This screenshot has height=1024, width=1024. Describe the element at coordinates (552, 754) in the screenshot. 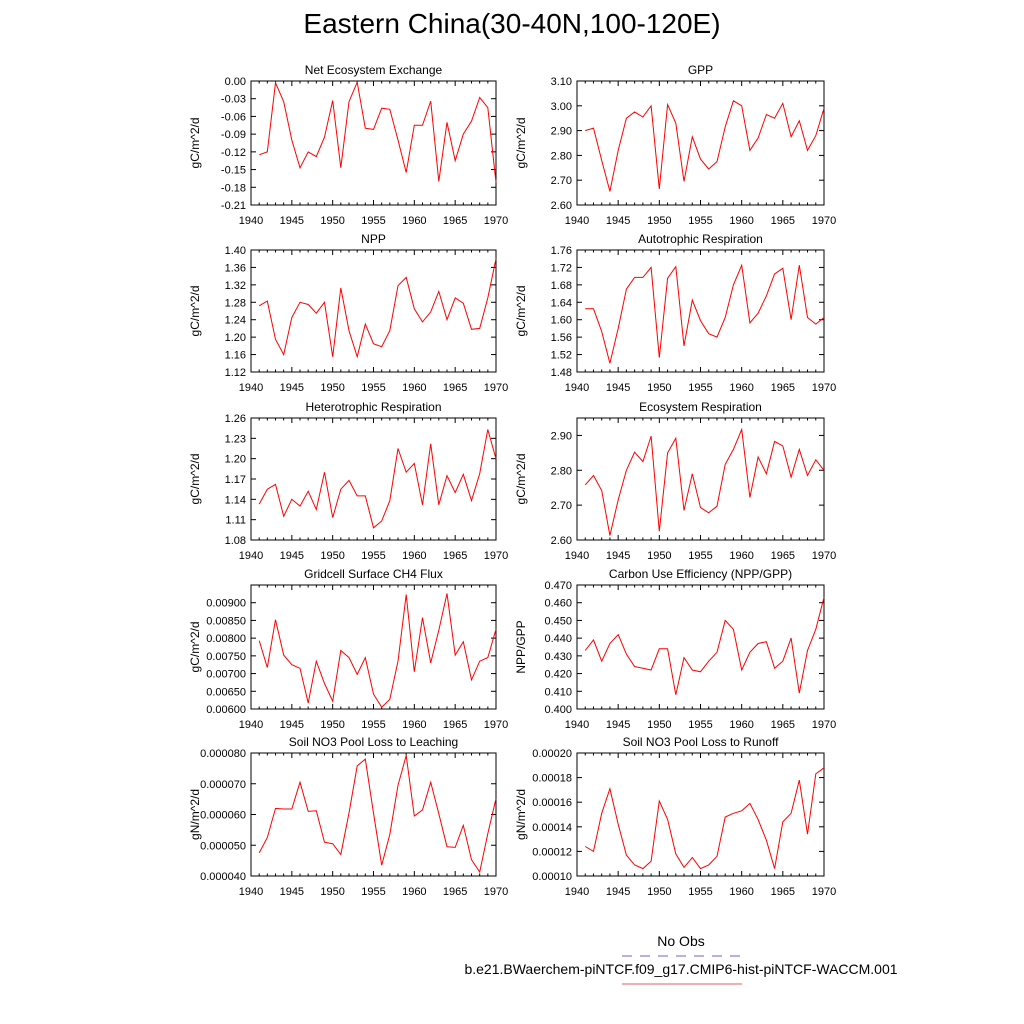

I see `y-tick-label: 0.00020` at that location.